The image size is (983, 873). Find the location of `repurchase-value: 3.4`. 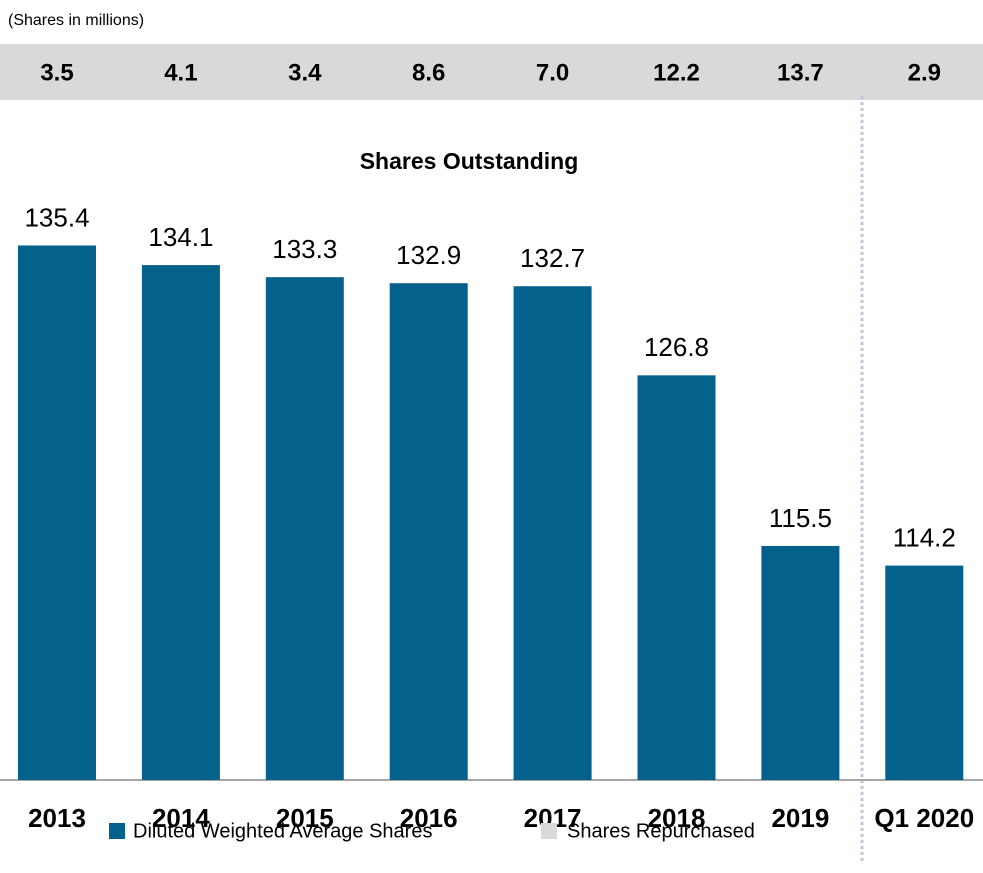

repurchase-value: 3.4 is located at coordinates (305, 72).